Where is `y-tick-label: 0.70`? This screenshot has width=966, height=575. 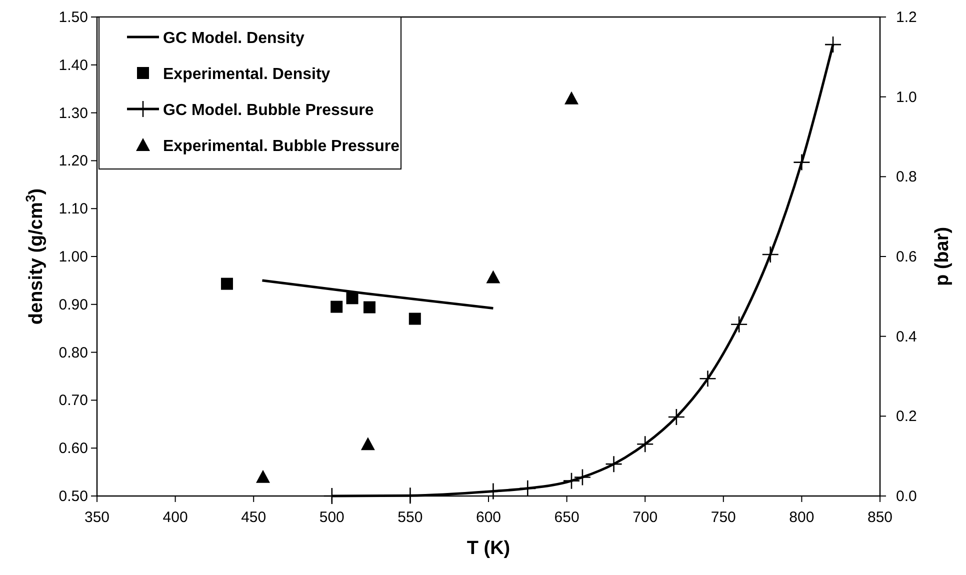
y-tick-label: 0.70 is located at coordinates (73, 401).